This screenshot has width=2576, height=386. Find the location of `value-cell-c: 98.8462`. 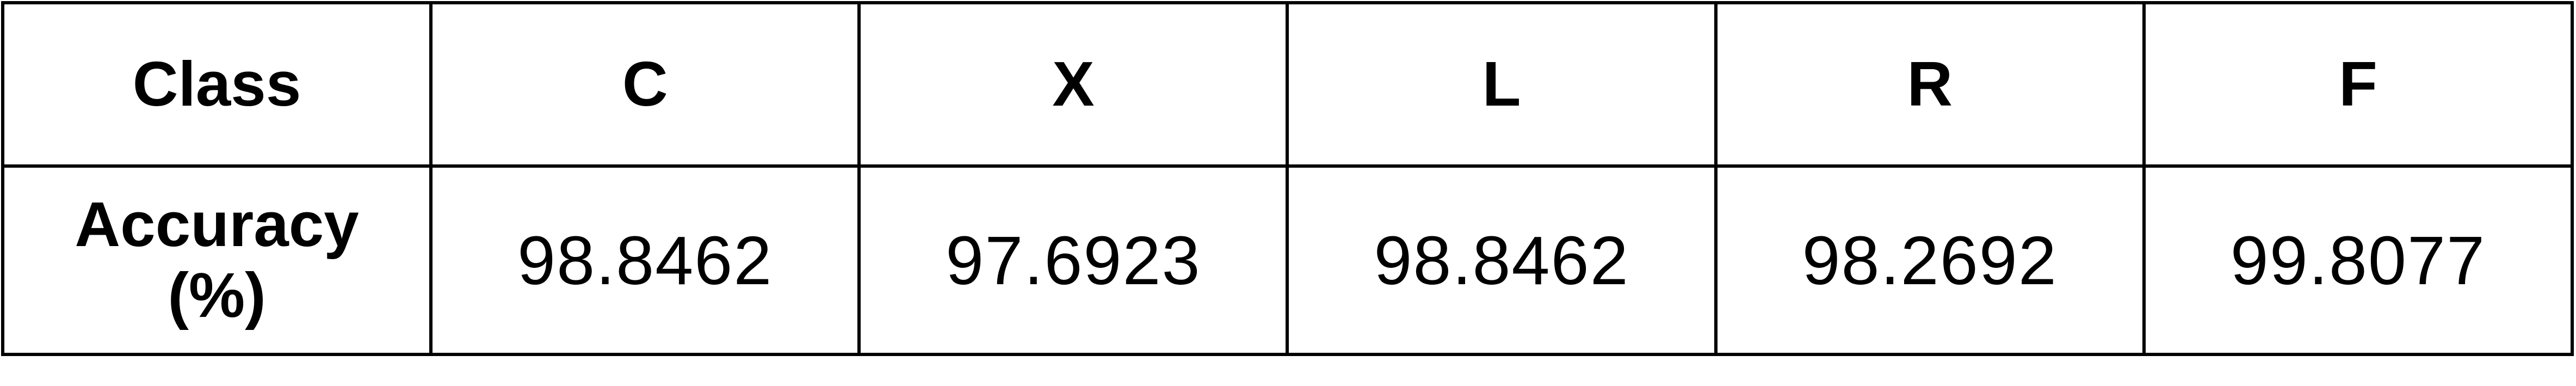

value-cell-c: 98.8462 is located at coordinates (645, 260).